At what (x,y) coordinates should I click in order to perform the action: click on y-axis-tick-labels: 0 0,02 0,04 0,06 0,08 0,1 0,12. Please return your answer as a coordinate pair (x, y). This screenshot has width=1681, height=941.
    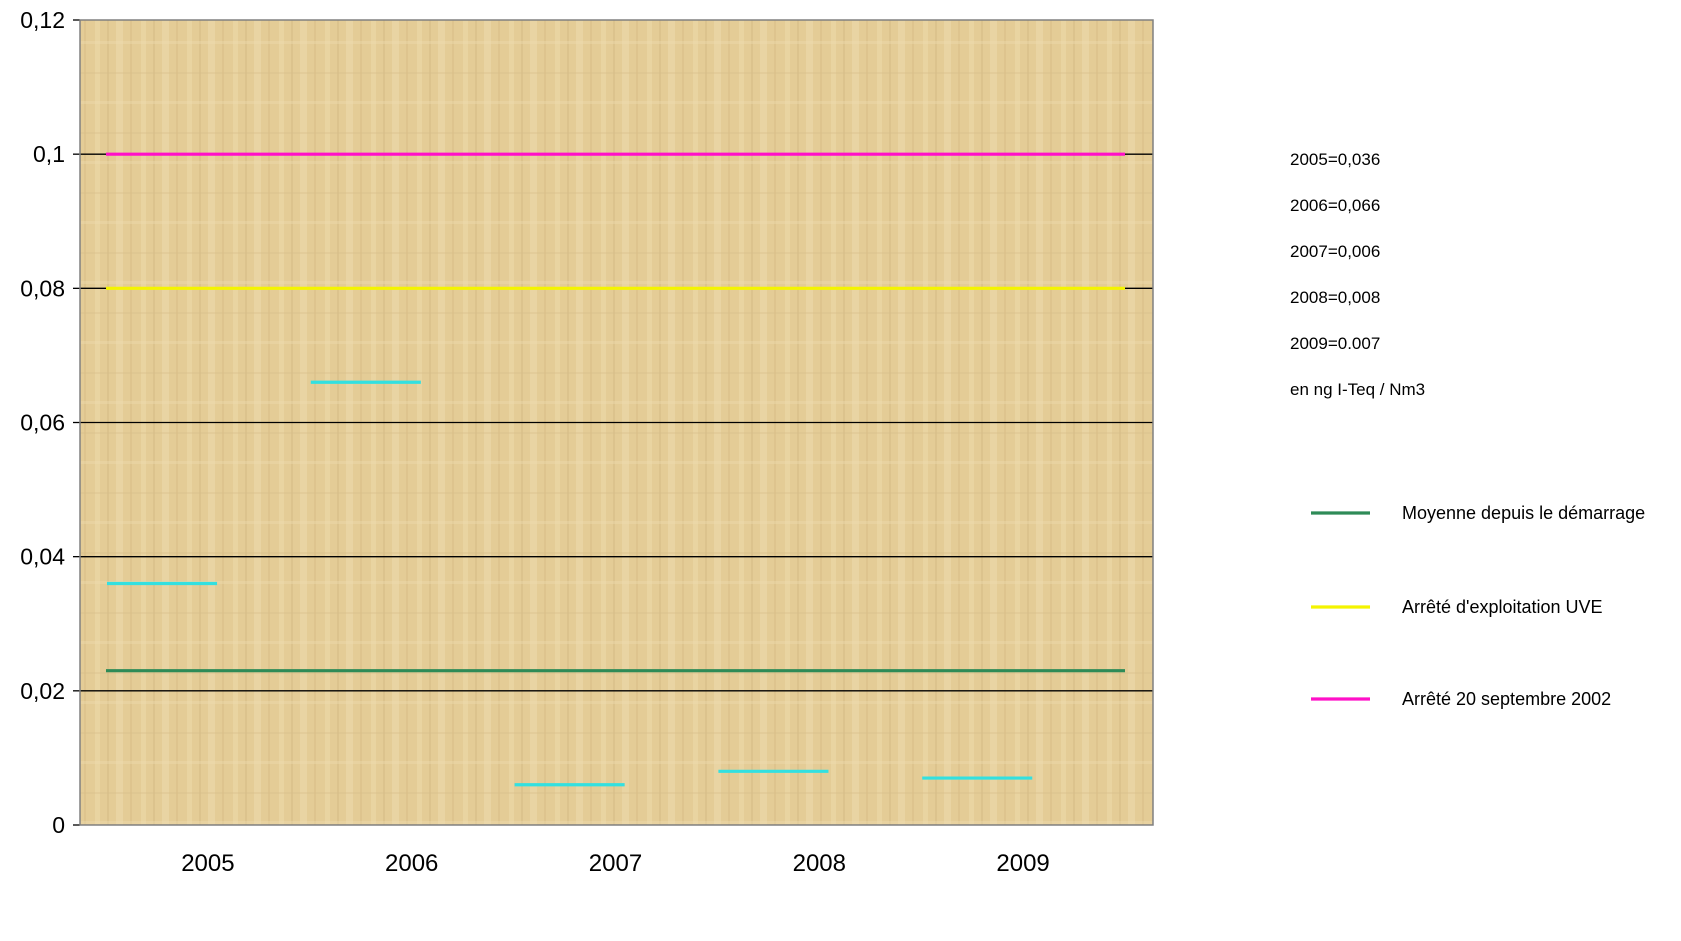
    Looking at the image, I should click on (42, 422).